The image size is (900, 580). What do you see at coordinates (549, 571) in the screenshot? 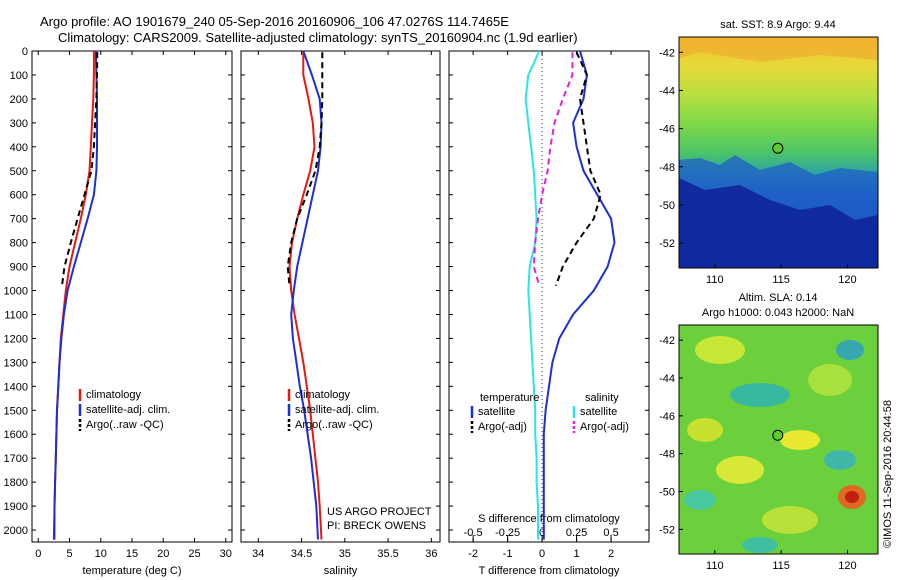
I see `x-axis-label: T difference from climatology` at bounding box center [549, 571].